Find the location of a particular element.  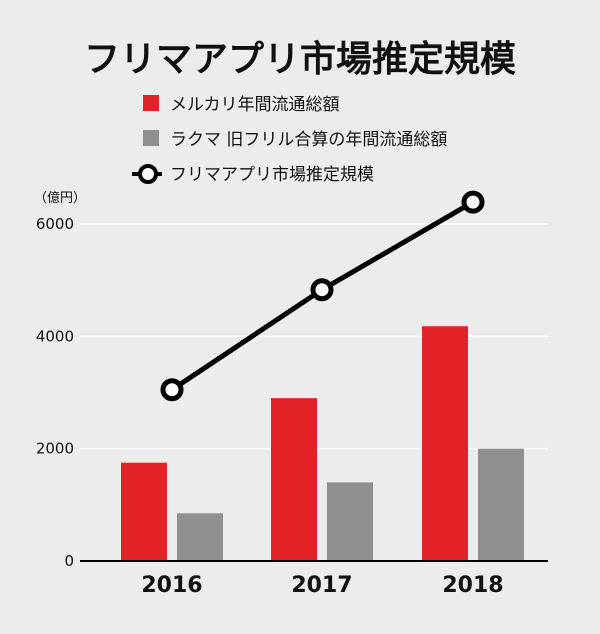

legend-label-market: フリマアプリ市場推定規模 is located at coordinates (272, 175).